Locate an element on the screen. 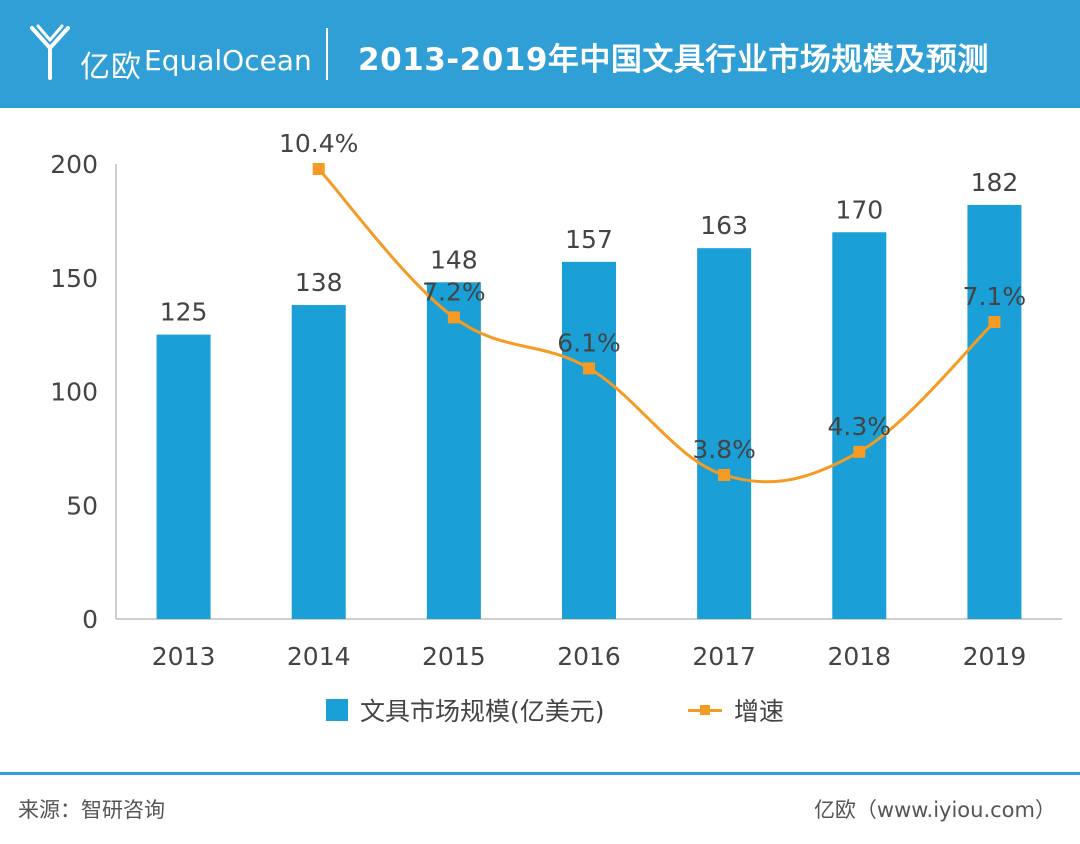  legend-item-bars: 文具市场规模(亿美元) is located at coordinates (465, 710).